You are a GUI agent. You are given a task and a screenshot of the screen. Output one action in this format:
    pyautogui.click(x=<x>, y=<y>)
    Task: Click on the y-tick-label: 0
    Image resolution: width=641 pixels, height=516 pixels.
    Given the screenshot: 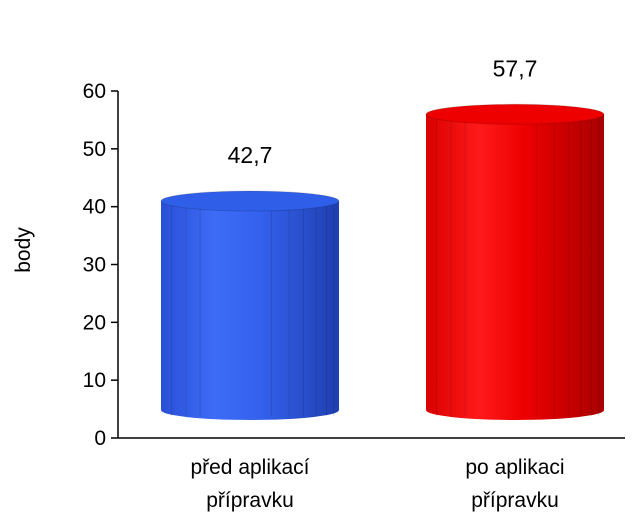 What is the action you would take?
    pyautogui.click(x=100, y=438)
    